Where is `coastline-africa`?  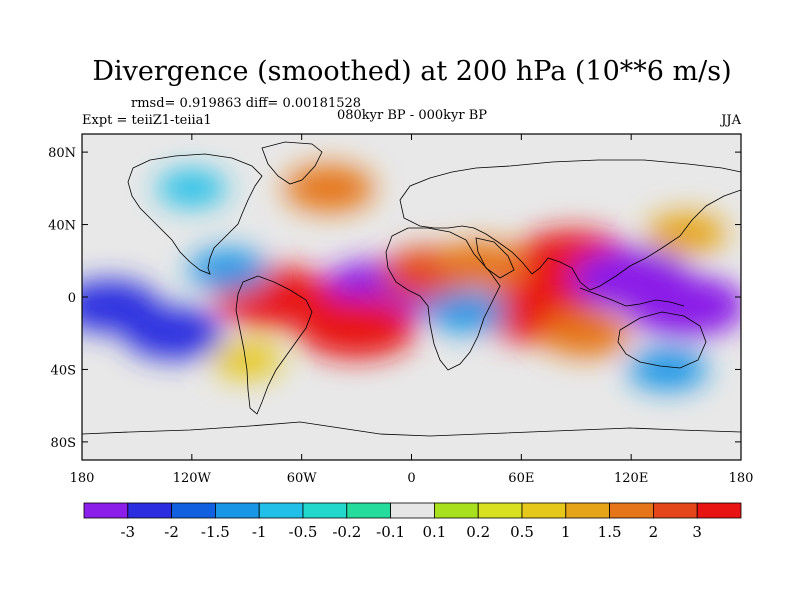
coastline-africa is located at coordinates (443, 299).